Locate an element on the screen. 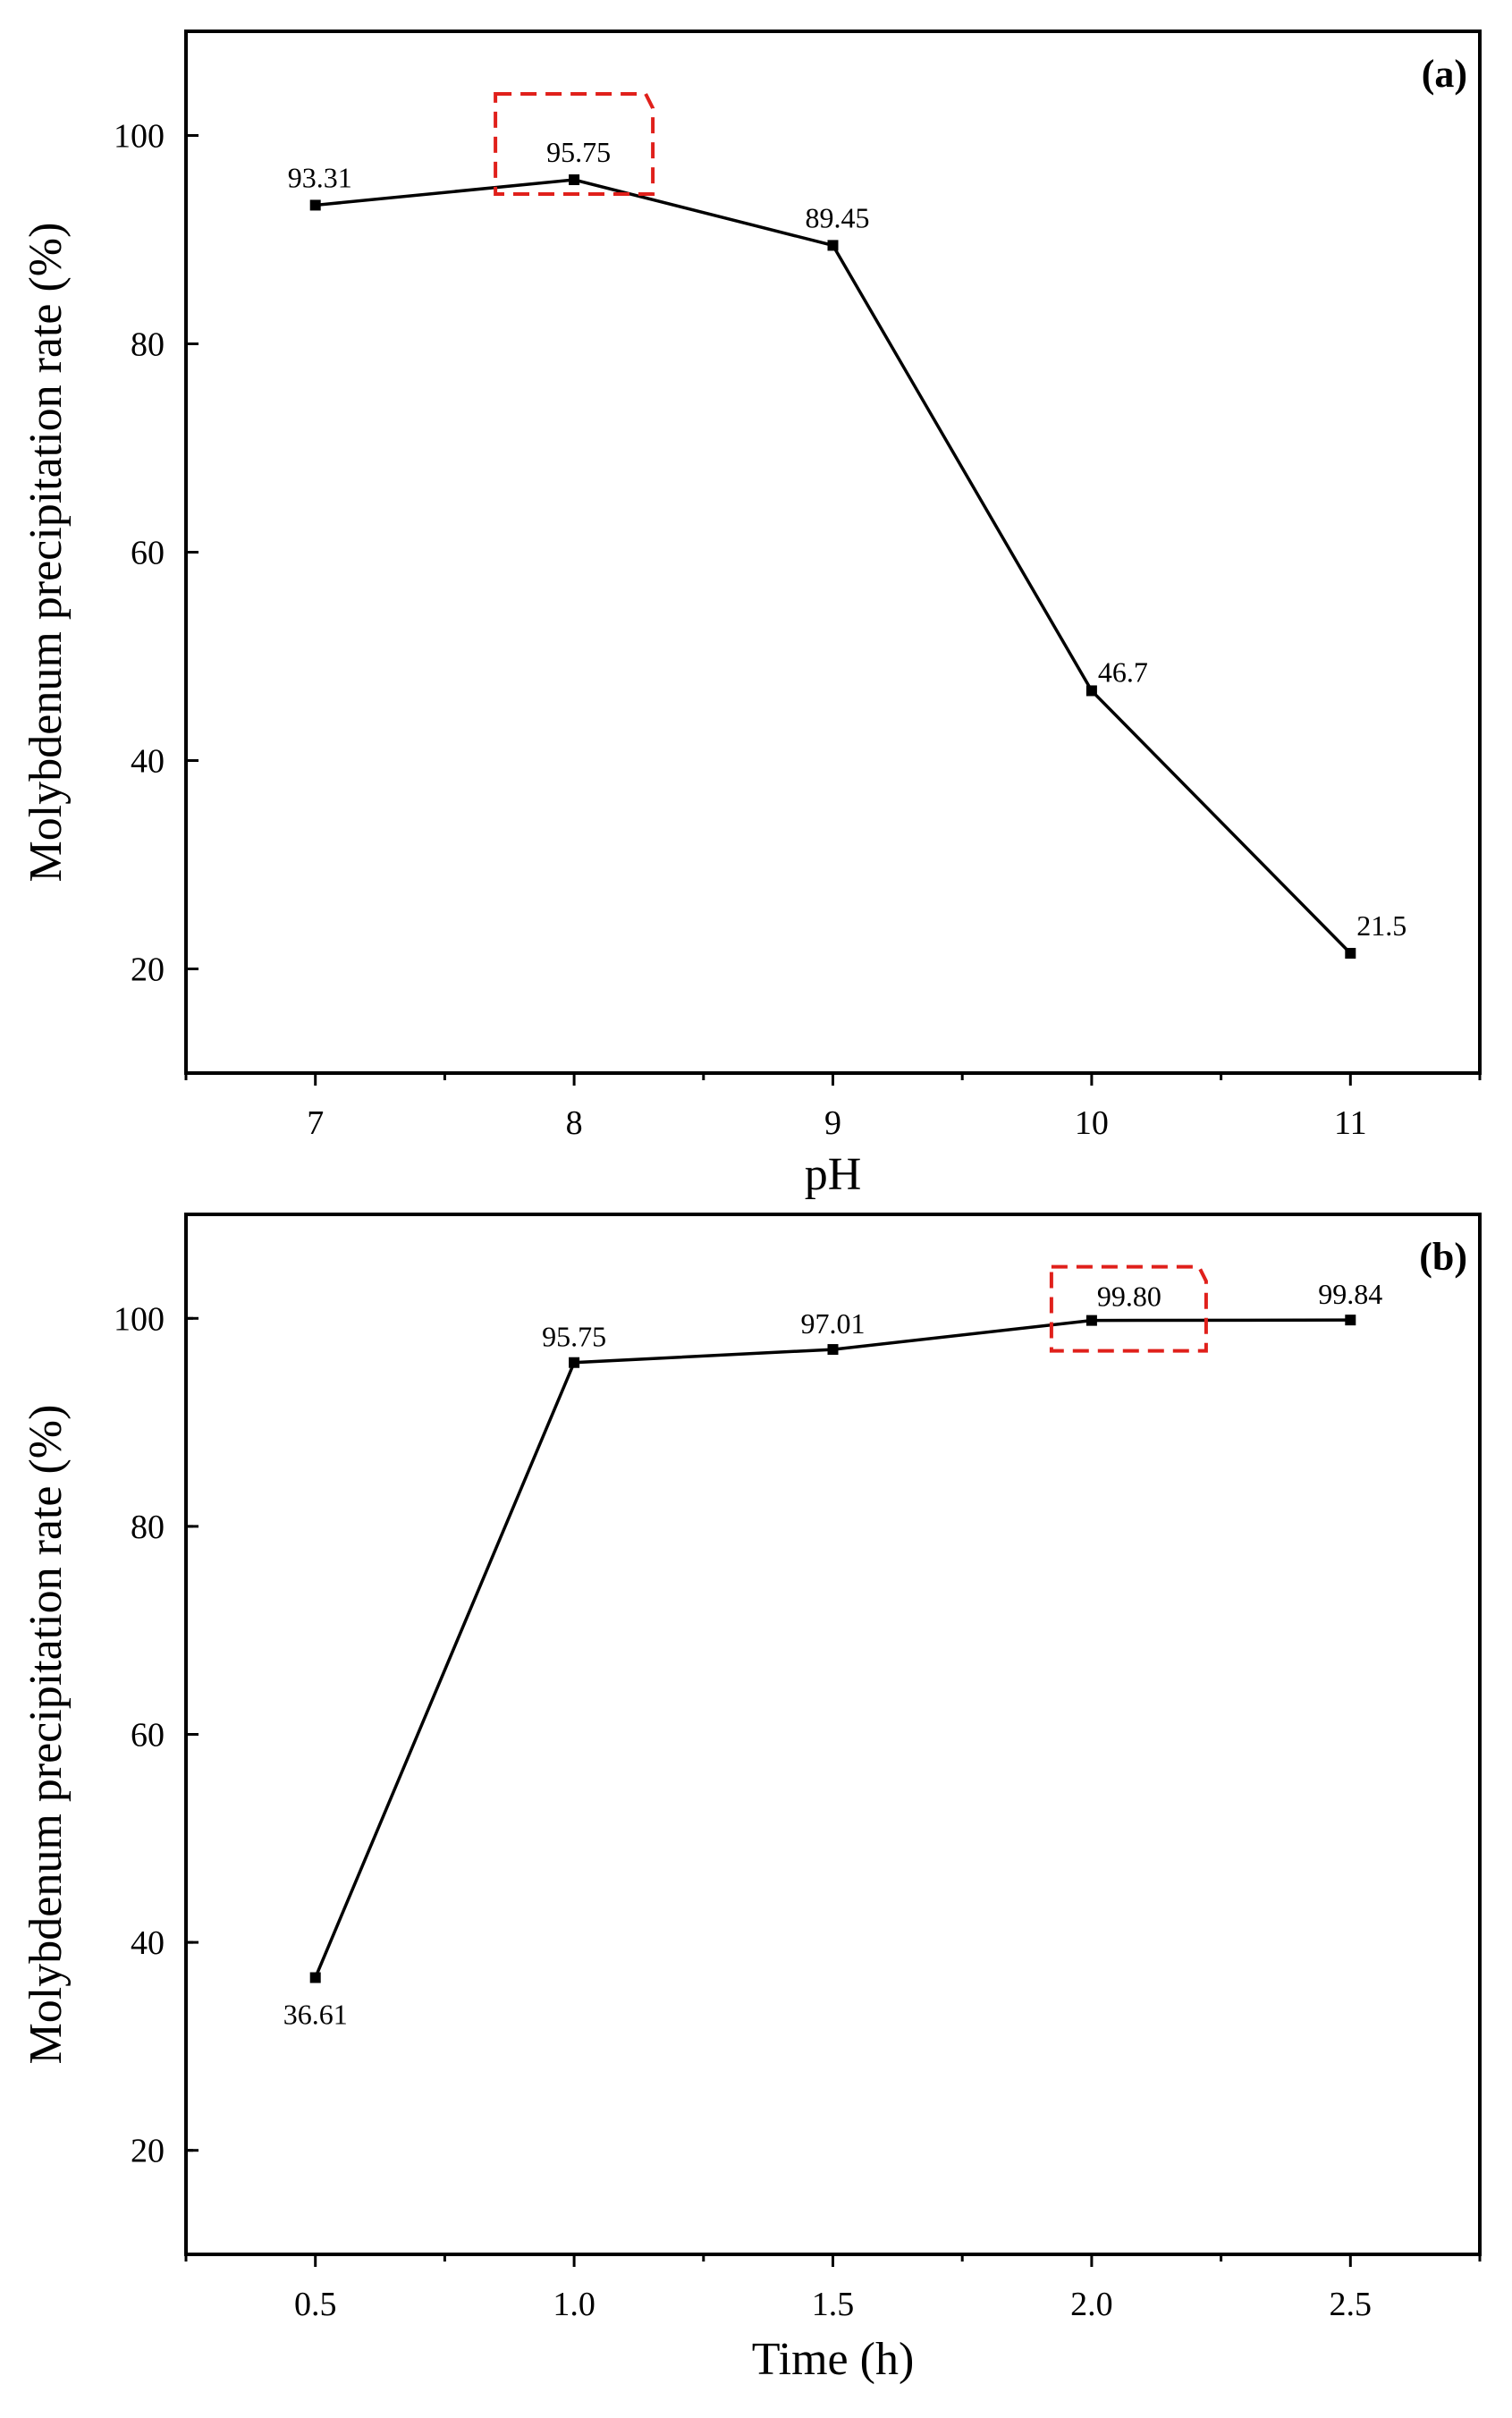  x-tick-label: 2.0 is located at coordinates (1091, 2304).